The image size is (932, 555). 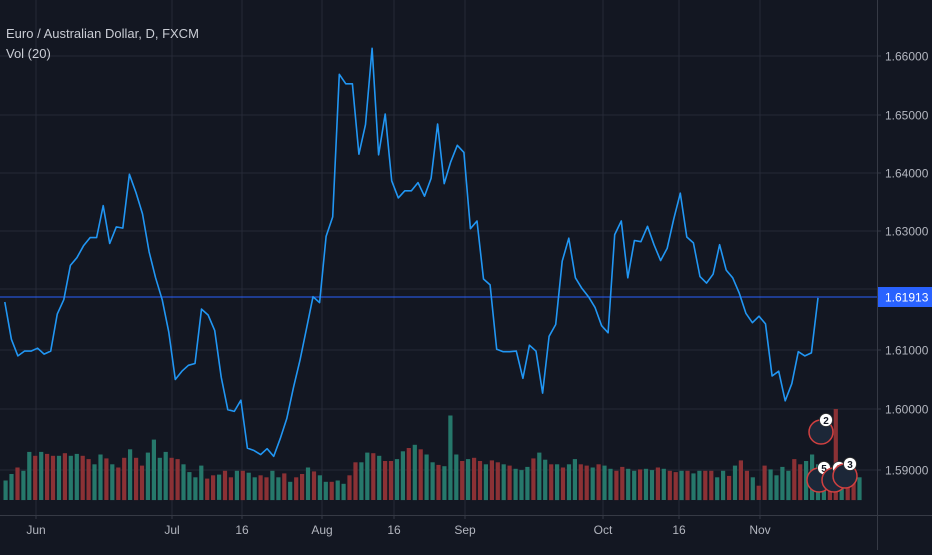 I want to click on time-tick-label: Aug, so click(x=321, y=530).